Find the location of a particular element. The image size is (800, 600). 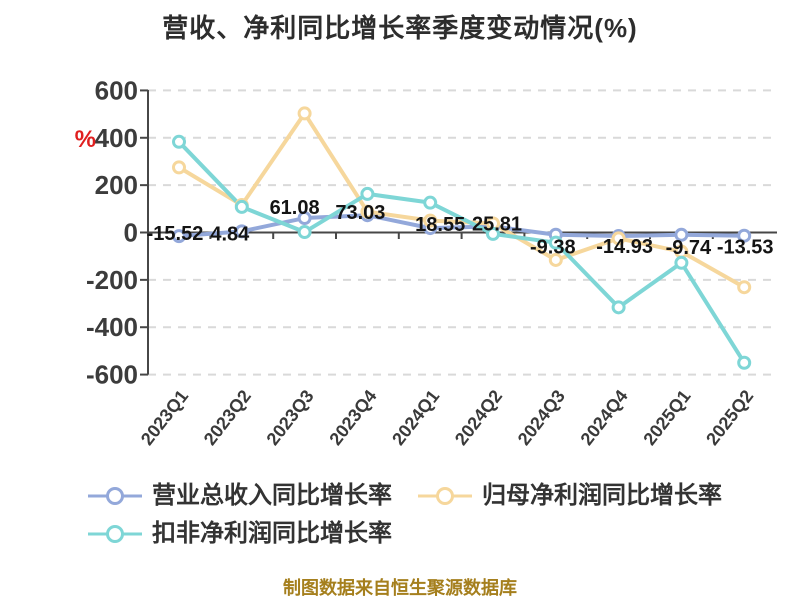

data-point-label: 18.55 is located at coordinates (440, 225).